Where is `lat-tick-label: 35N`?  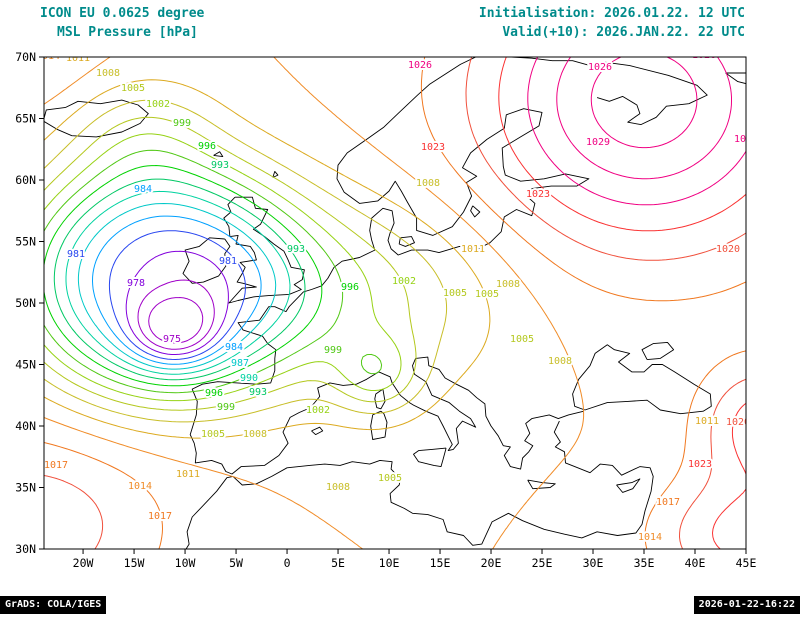
lat-tick-label: 35N is located at coordinates (25, 488).